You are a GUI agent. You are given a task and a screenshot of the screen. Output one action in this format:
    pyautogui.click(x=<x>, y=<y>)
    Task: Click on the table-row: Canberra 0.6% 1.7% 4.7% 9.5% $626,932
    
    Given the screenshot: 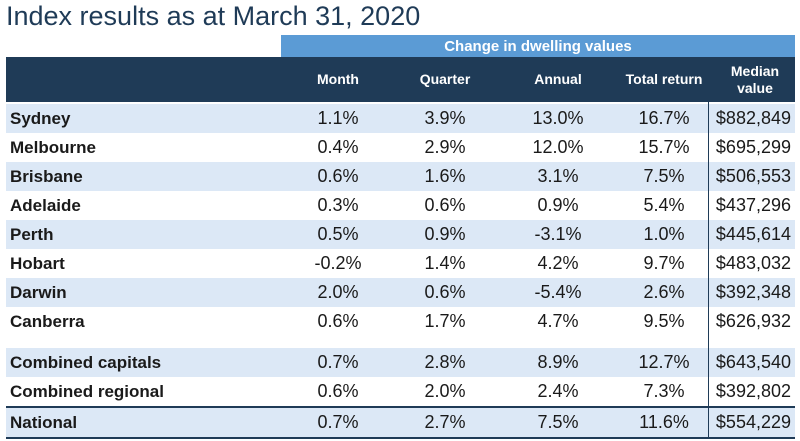 What is the action you would take?
    pyautogui.click(x=400, y=321)
    